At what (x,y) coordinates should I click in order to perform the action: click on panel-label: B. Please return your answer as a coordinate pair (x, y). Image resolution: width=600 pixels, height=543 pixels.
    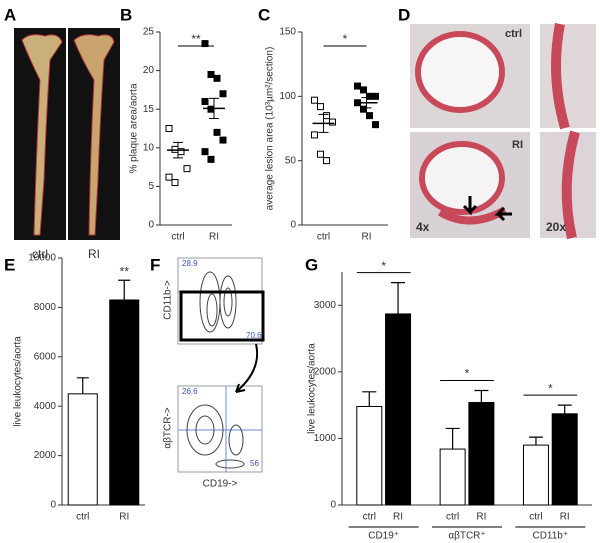
    Looking at the image, I should click on (126, 14).